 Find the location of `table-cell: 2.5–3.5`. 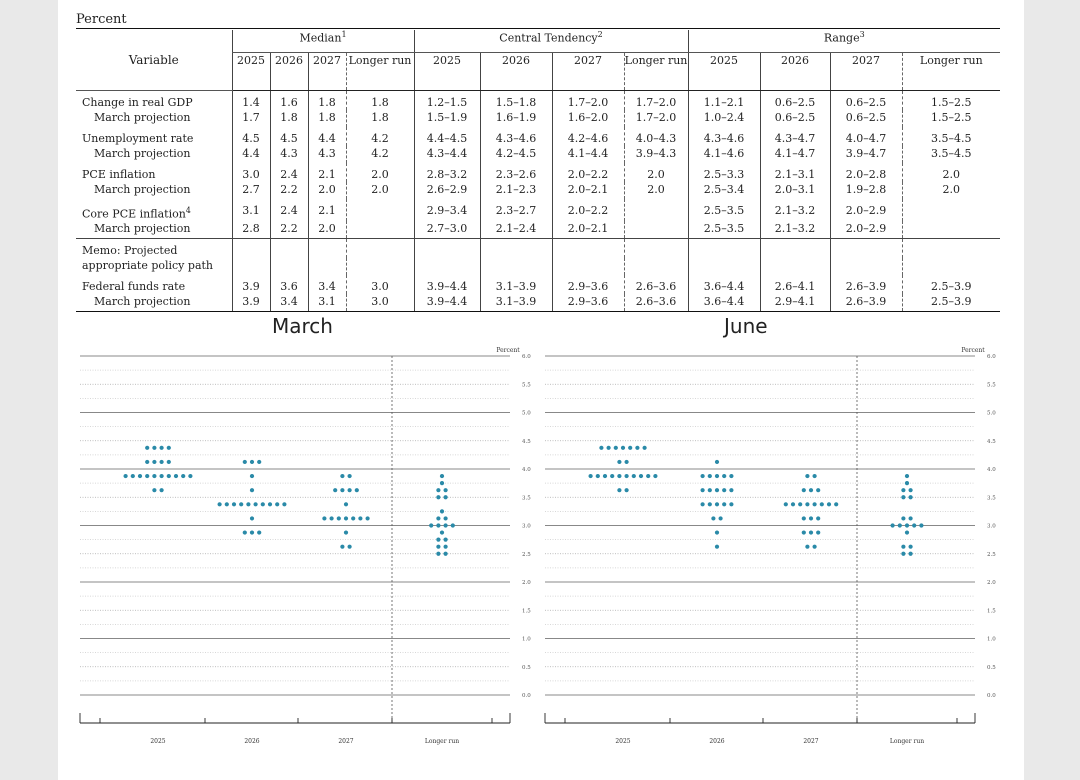

table-cell: 2.5–3.5 is located at coordinates (724, 210).